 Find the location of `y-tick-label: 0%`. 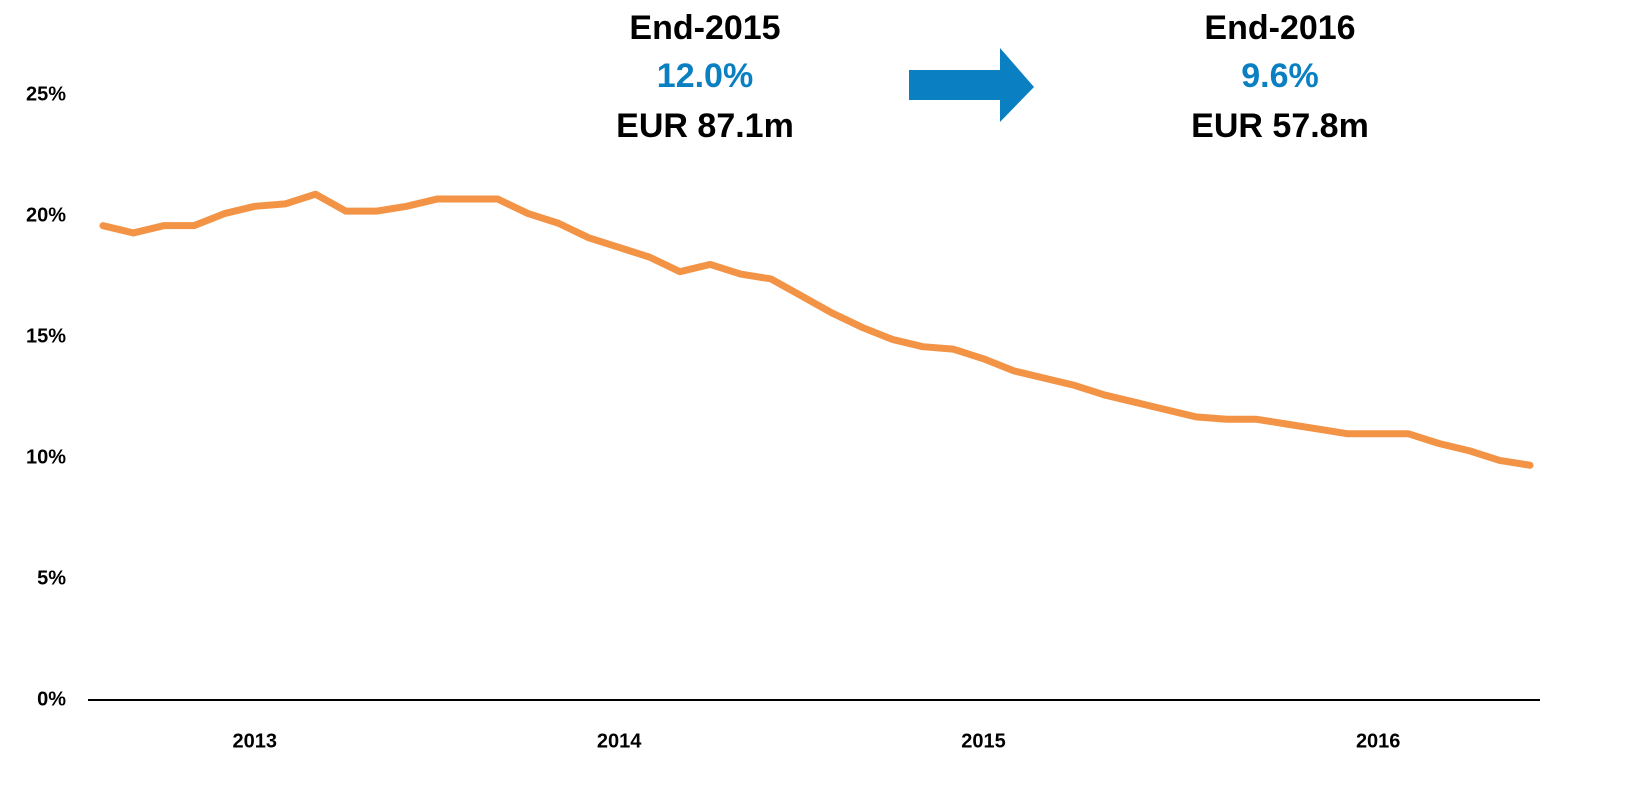

y-tick-label: 0% is located at coordinates (51, 699).